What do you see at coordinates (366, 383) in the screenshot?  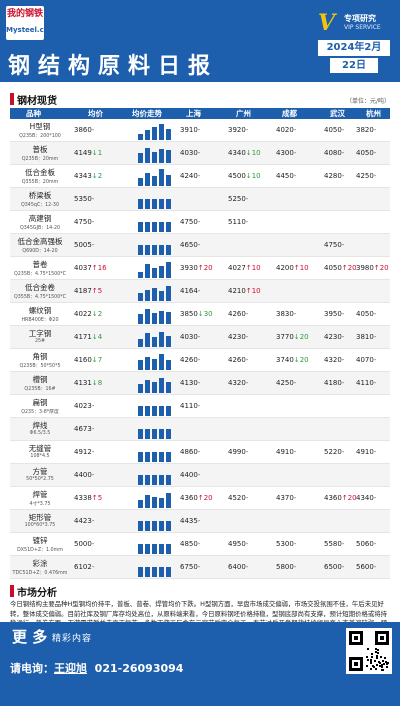 I see `city-price: 4110-` at bounding box center [366, 383].